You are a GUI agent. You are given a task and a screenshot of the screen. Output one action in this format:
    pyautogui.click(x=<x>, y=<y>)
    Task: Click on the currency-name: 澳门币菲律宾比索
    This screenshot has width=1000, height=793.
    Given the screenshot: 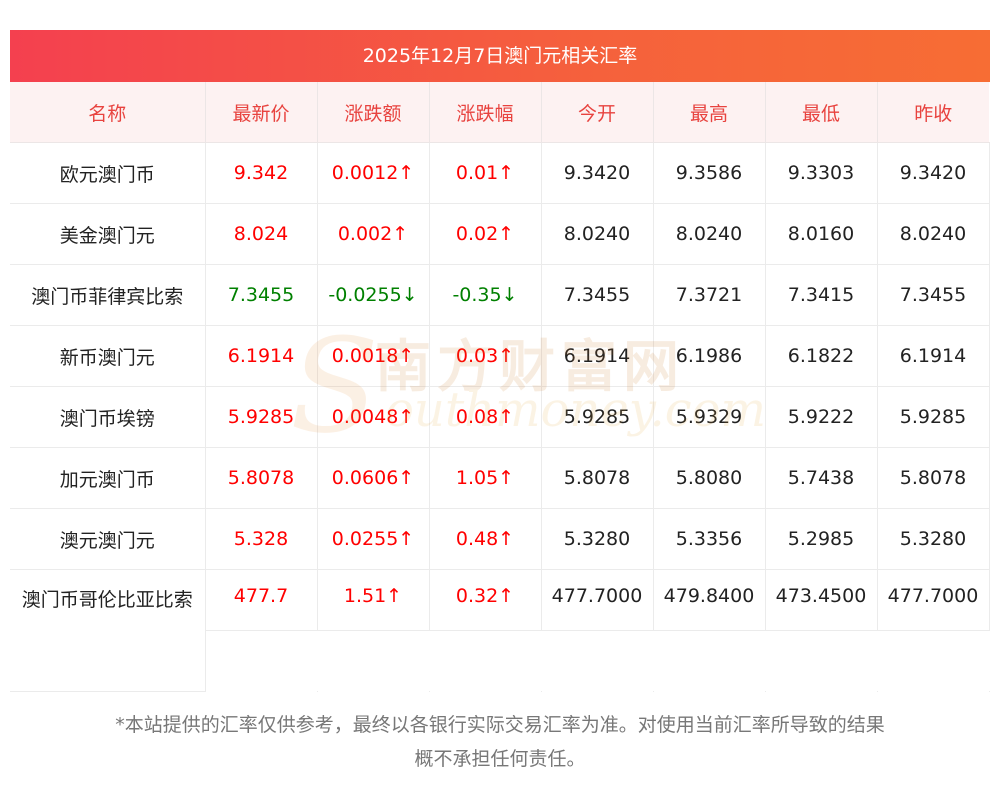 What is the action you would take?
    pyautogui.click(x=108, y=295)
    